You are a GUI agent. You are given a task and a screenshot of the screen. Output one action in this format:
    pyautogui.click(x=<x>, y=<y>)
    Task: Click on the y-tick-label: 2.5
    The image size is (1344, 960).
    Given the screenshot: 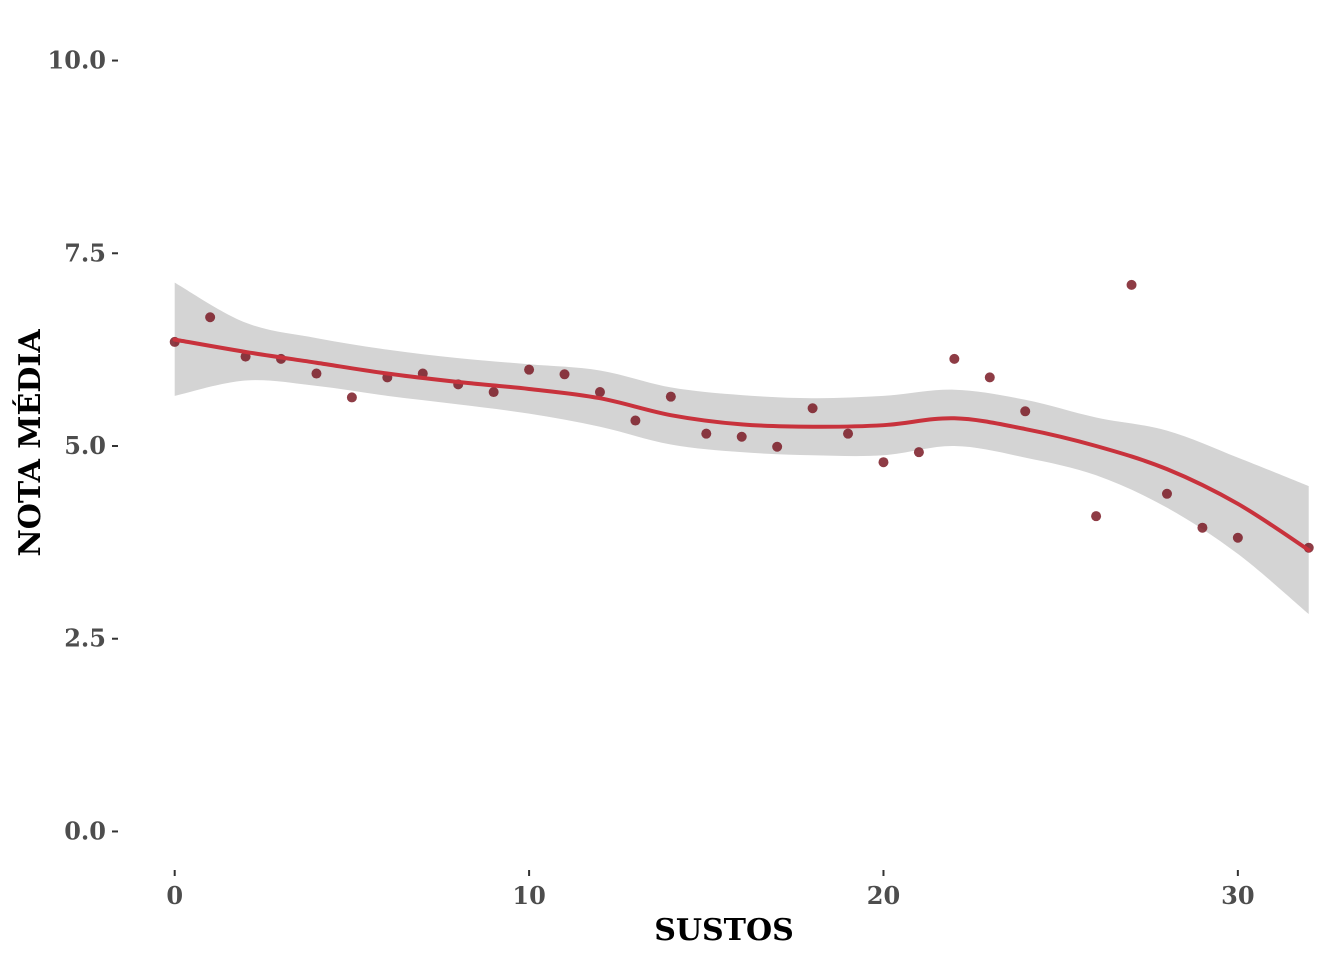 What is the action you would take?
    pyautogui.click(x=85, y=638)
    